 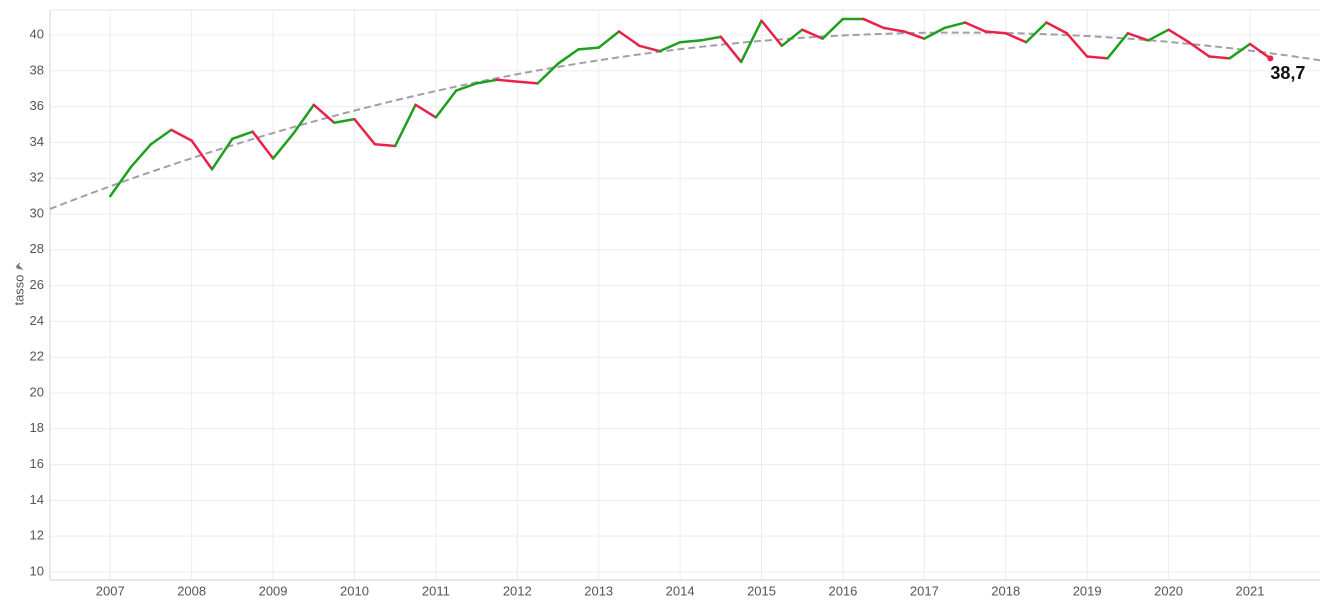 What do you see at coordinates (37, 320) in the screenshot?
I see `y-tick-label: 24` at bounding box center [37, 320].